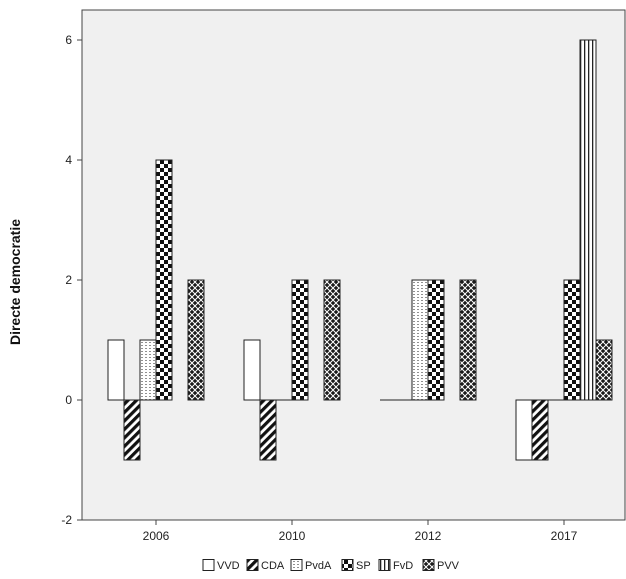 The image size is (626, 579). What do you see at coordinates (428, 536) in the screenshot?
I see `x-tick-label: 2012` at bounding box center [428, 536].